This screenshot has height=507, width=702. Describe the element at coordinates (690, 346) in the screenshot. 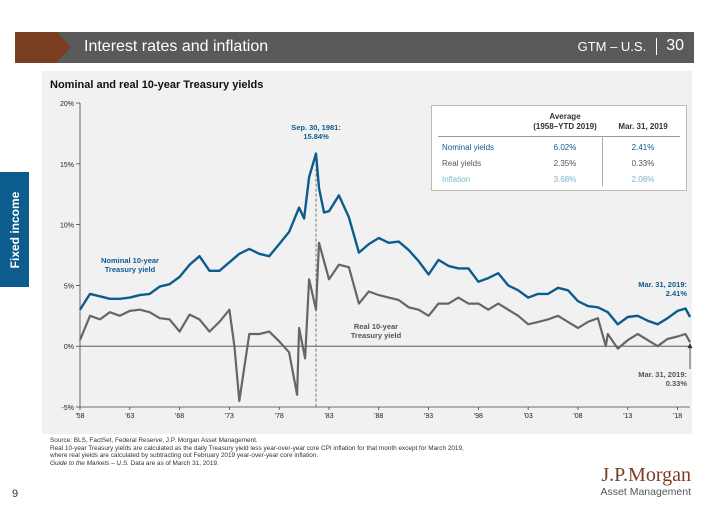

I see `real-end-arrowhead` at that location.